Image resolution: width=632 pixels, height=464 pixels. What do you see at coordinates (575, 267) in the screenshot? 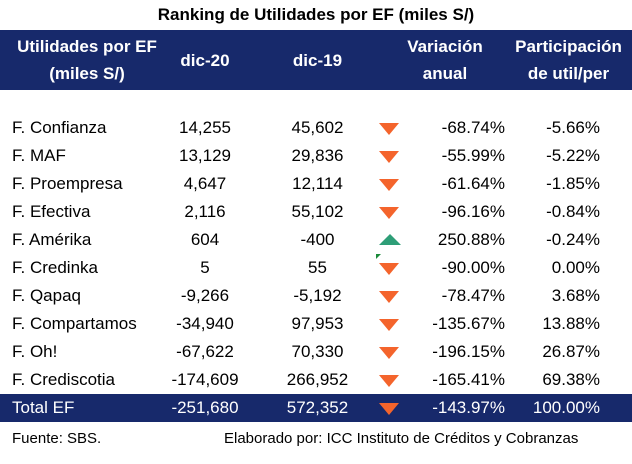
I see `row-participation: 0.00%` at bounding box center [575, 267].